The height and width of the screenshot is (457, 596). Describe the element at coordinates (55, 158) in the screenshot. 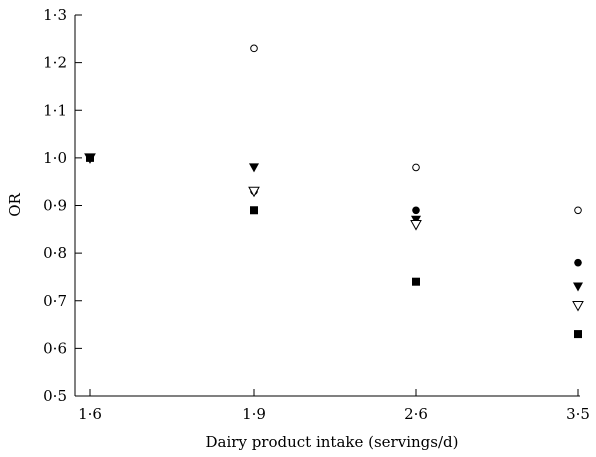

I see `y-tick-label: 1·0` at that location.